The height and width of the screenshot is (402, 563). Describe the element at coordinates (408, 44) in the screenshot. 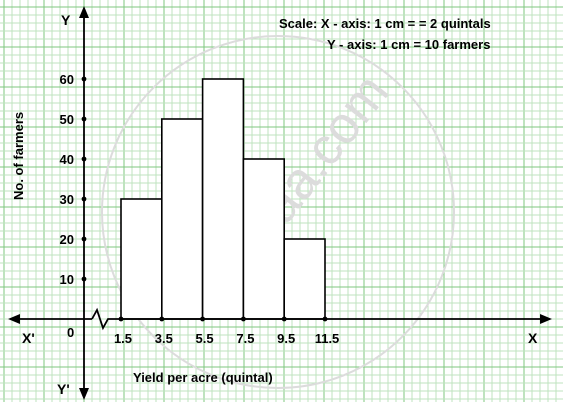

I see `scale-note-y: Y - axis: 1 cm = 10 farmers` at that location.